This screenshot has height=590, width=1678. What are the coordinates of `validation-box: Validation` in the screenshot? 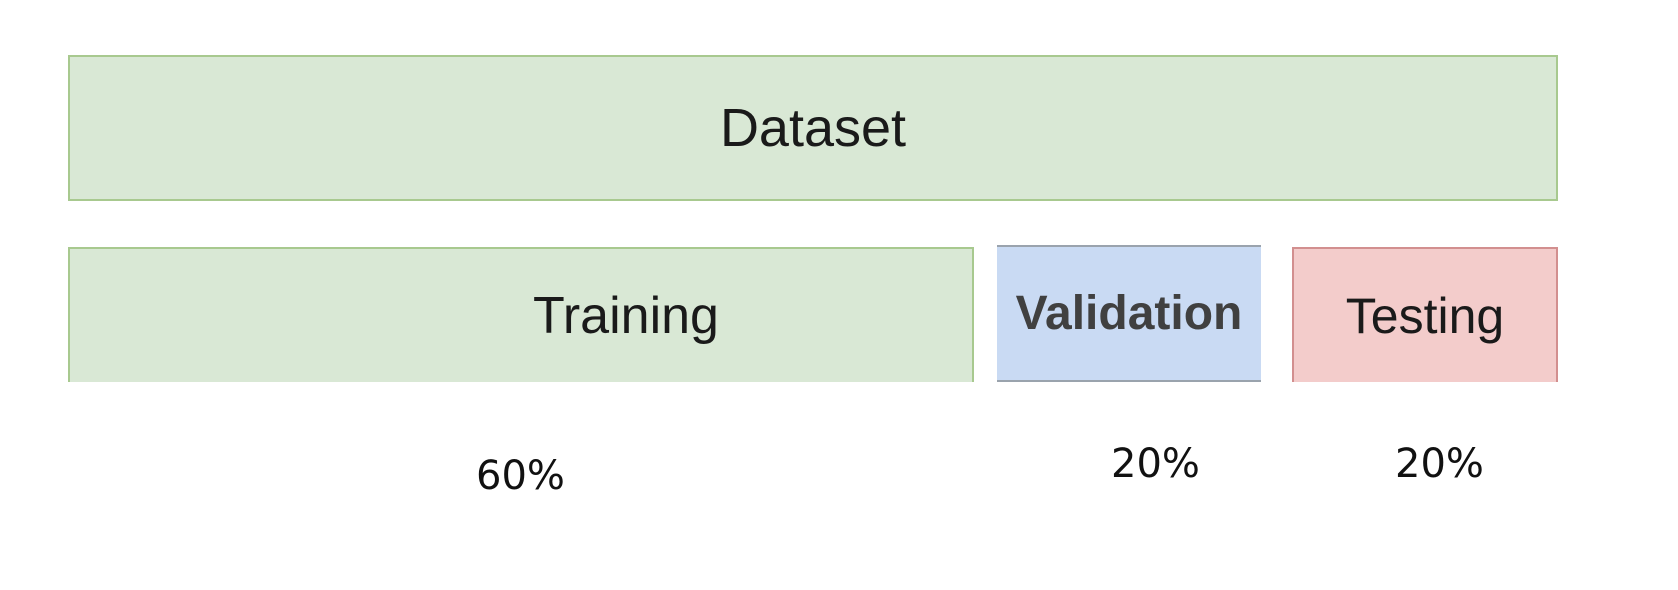 It's located at (1129, 313).